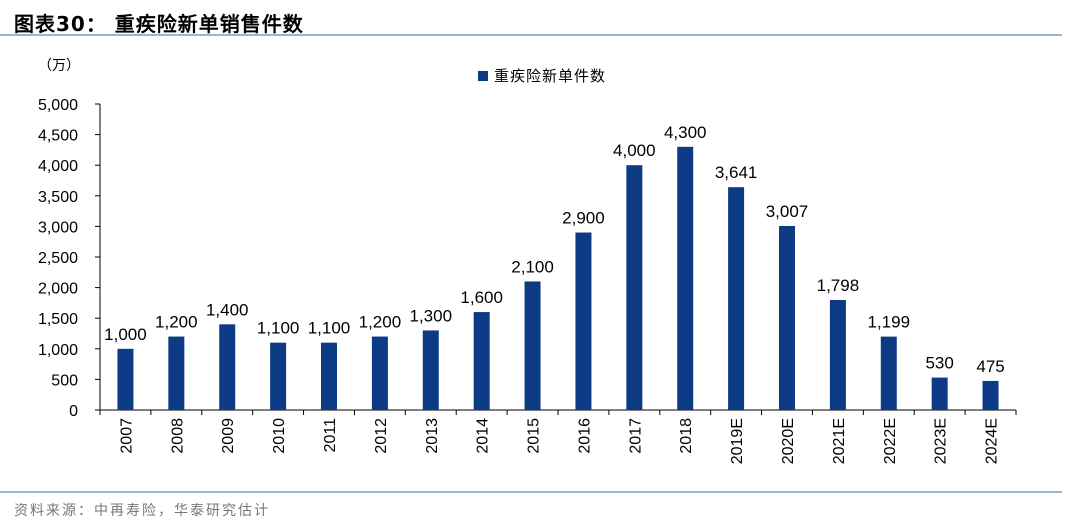  Describe the element at coordinates (839, 441) in the screenshot. I see `x-tick-label: 2021E` at that location.